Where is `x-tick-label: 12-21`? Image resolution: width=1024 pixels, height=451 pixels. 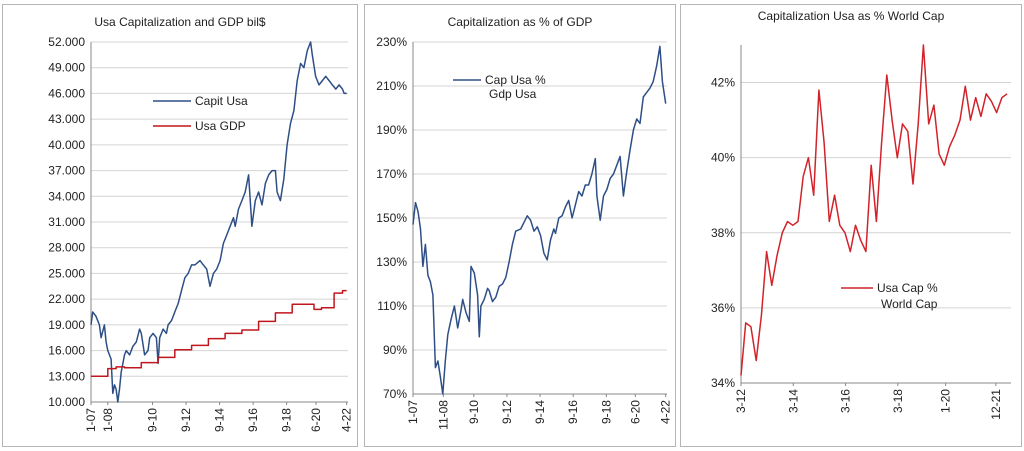 x-tick-label: 12-21 is located at coordinates (996, 404).